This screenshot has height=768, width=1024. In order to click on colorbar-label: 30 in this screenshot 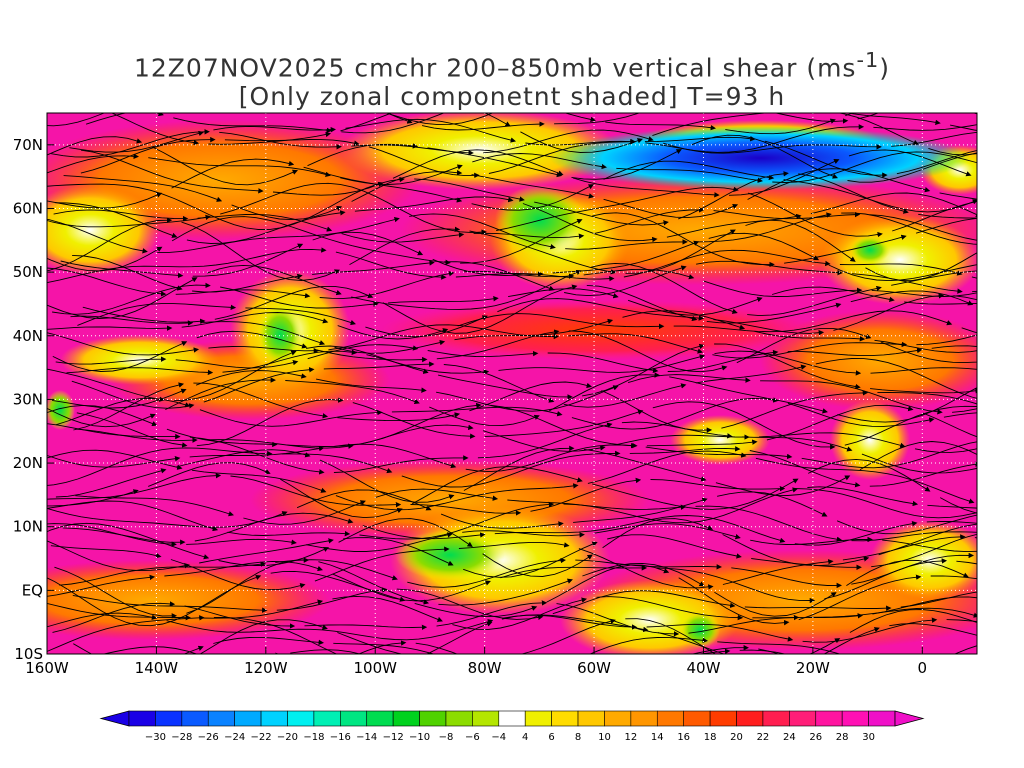, I will do `click(868, 737)`.